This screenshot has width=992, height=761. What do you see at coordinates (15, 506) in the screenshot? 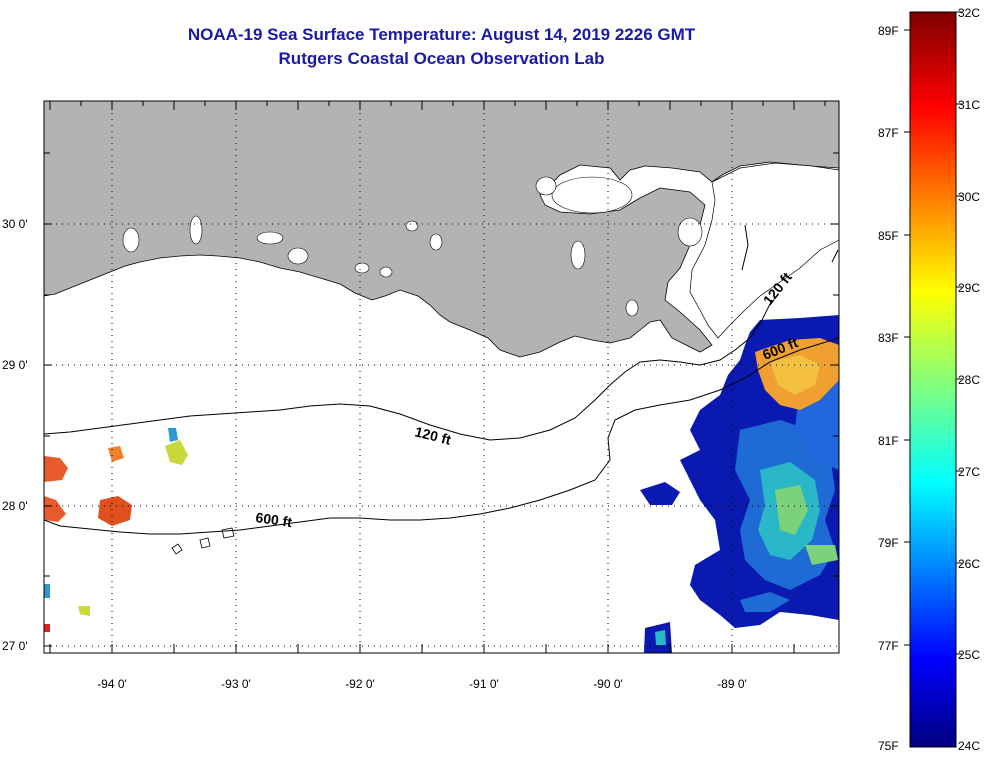
I see `lat-label: 28 0'` at bounding box center [15, 506].